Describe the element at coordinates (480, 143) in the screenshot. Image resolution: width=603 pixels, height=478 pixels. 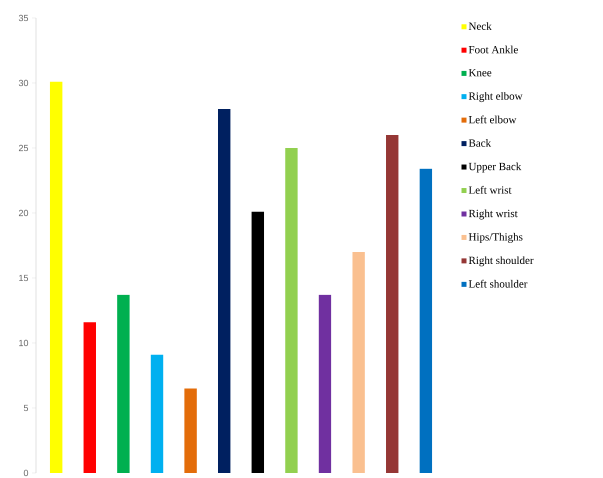
I see `legend-label: Back` at that location.